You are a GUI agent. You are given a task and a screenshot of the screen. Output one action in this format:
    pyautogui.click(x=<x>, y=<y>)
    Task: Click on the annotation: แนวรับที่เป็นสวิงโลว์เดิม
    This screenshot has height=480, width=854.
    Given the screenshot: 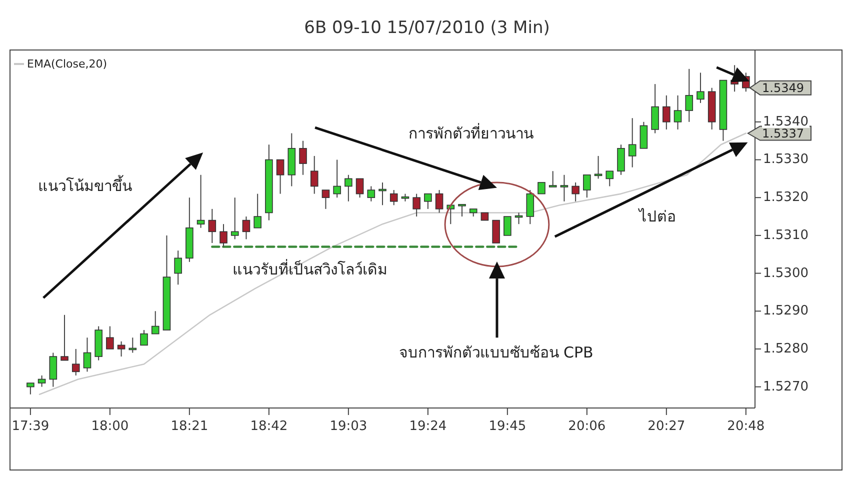 What is the action you would take?
    pyautogui.click(x=310, y=268)
    